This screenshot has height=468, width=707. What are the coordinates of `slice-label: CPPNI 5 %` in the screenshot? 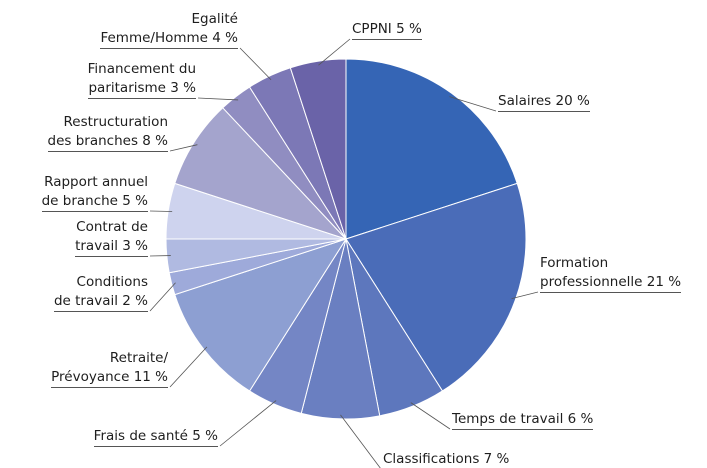 It's located at (387, 30).